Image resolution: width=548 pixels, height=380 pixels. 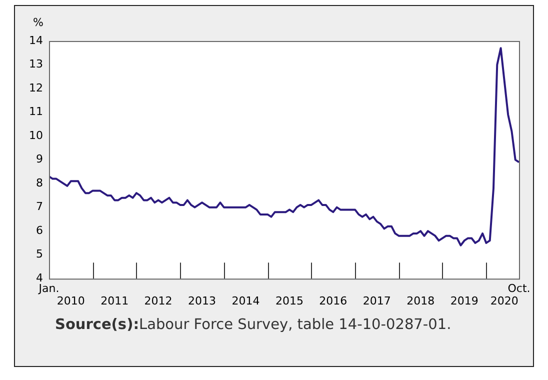 What do you see at coordinates (114, 301) in the screenshot?
I see `x-tick-label: 2011` at bounding box center [114, 301].